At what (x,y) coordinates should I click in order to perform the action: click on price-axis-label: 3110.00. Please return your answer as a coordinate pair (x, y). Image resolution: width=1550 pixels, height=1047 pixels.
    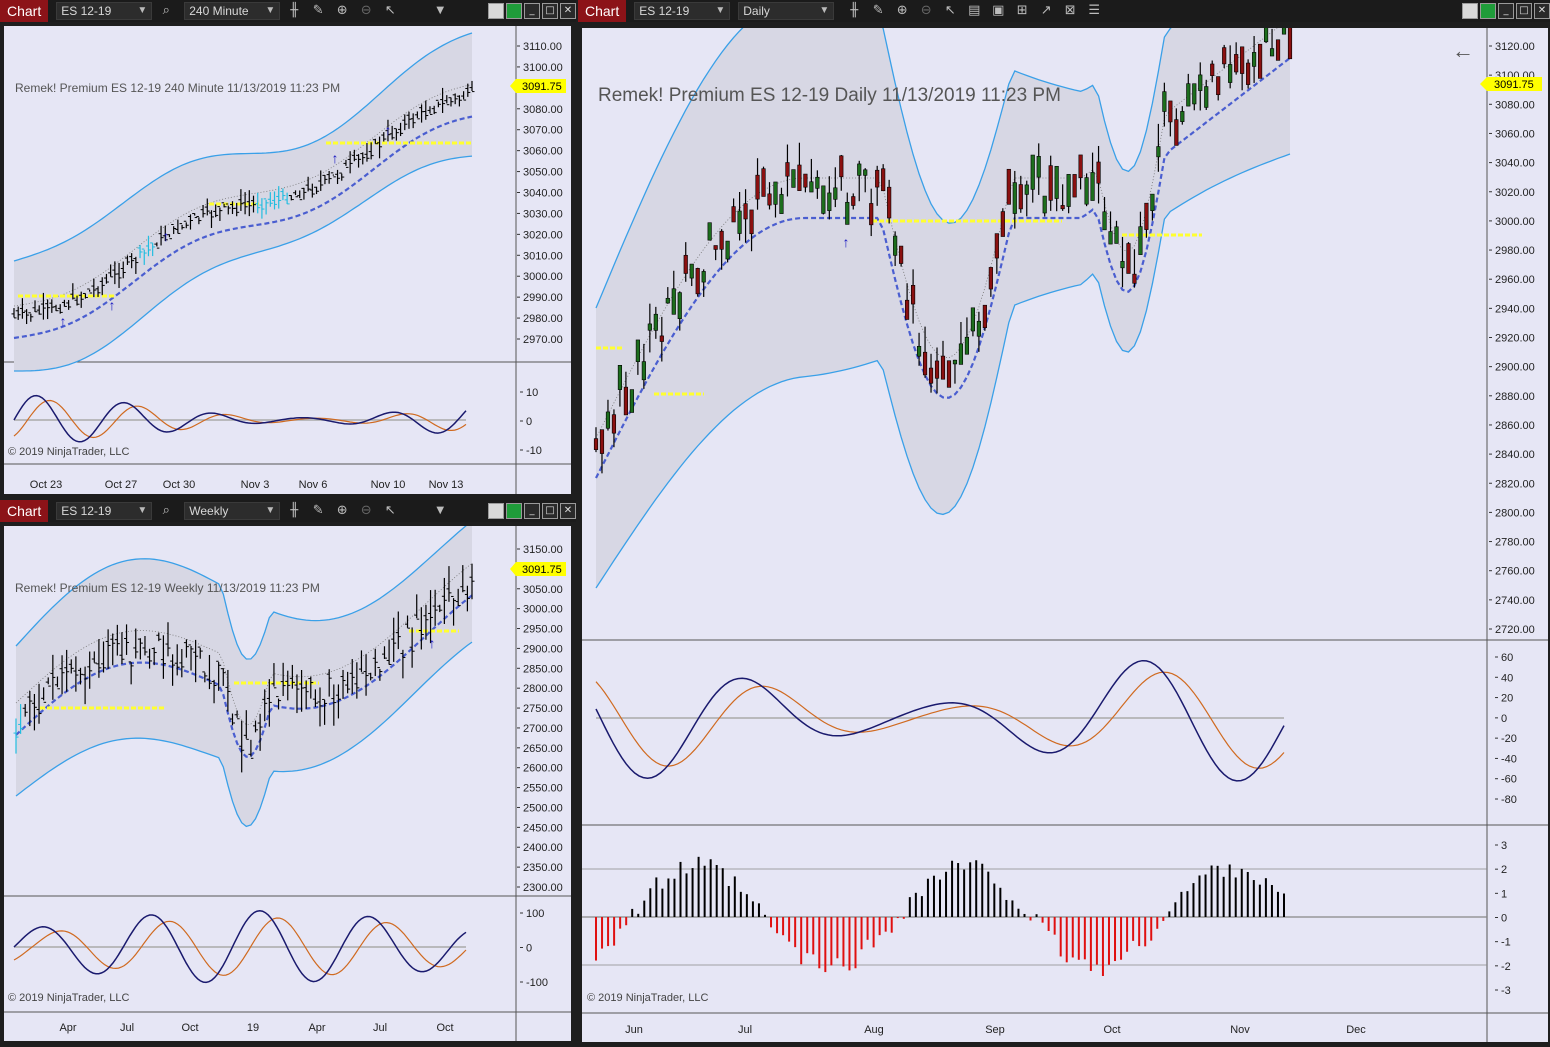
    Looking at the image, I should click on (542, 47).